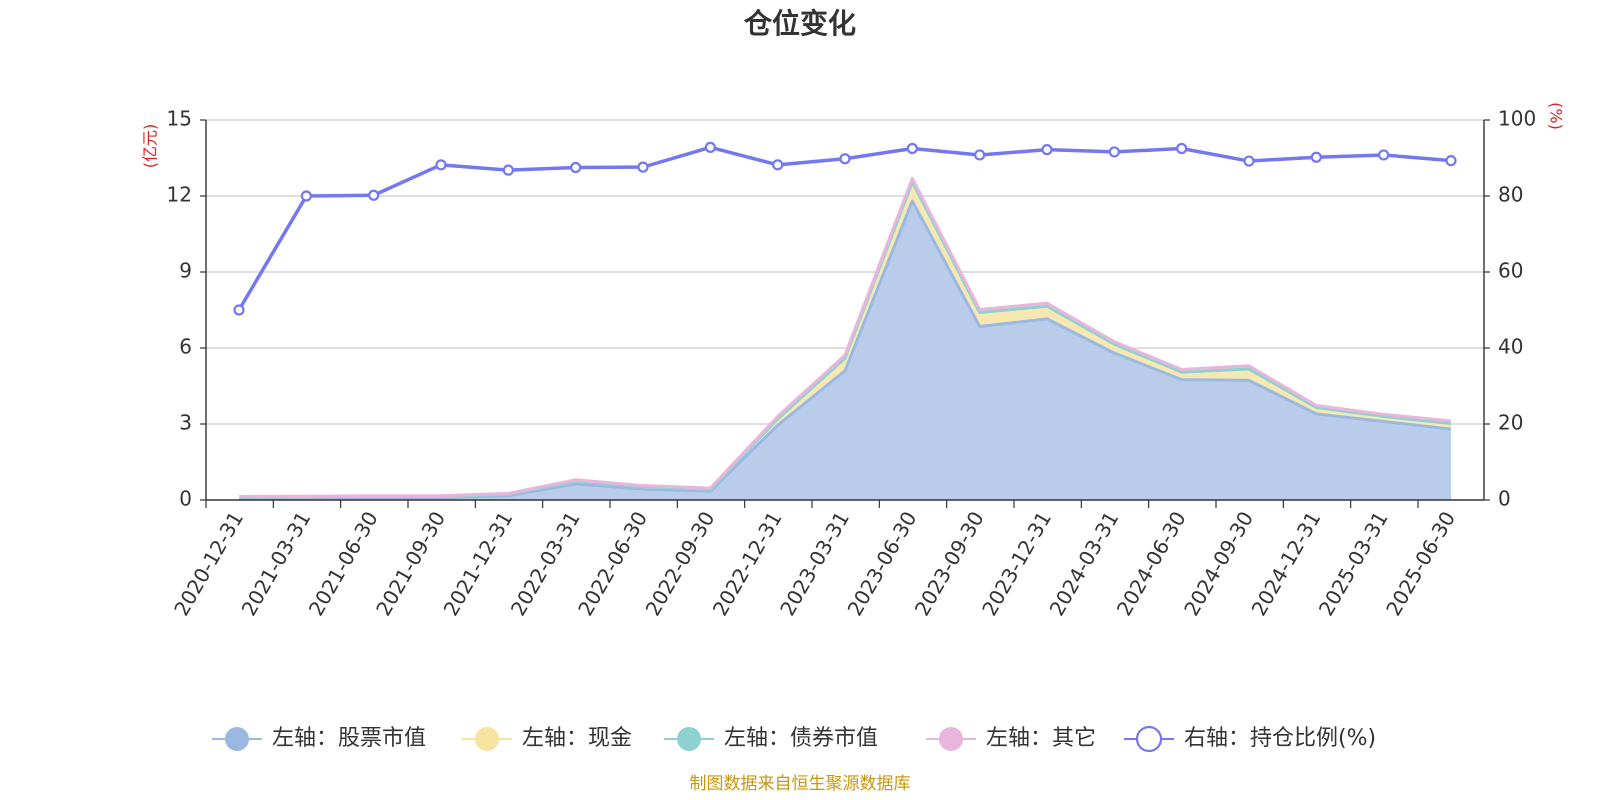 Image resolution: width=1600 pixels, height=800 pixels. I want to click on x-tick-label: 2023-06-30, so click(882, 563).